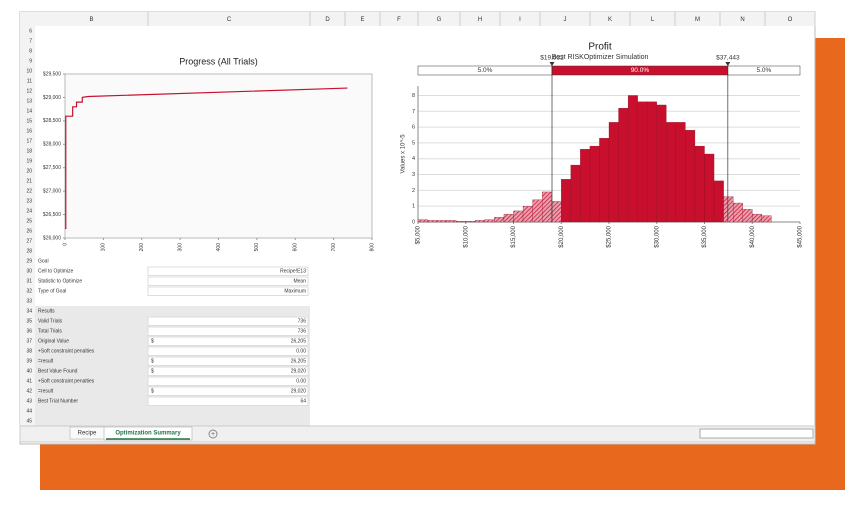 Image resolution: width=865 pixels, height=517 pixels. Describe the element at coordinates (52, 74) in the screenshot. I see `y-tick-label: $29,500` at that location.